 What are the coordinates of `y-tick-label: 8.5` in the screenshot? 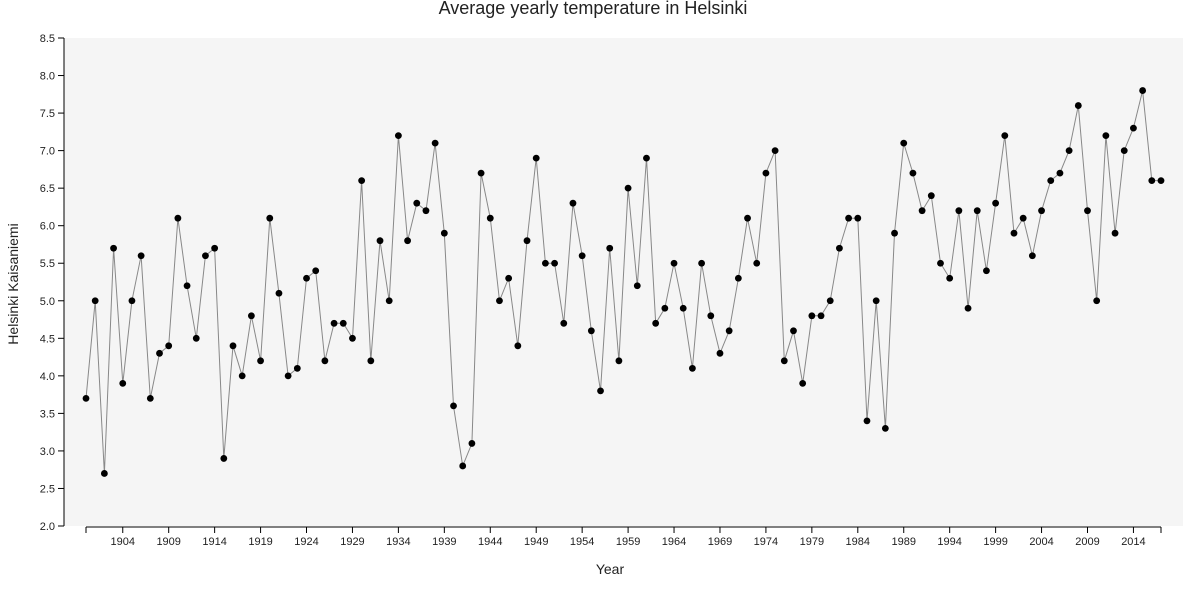 It's located at (47, 39).